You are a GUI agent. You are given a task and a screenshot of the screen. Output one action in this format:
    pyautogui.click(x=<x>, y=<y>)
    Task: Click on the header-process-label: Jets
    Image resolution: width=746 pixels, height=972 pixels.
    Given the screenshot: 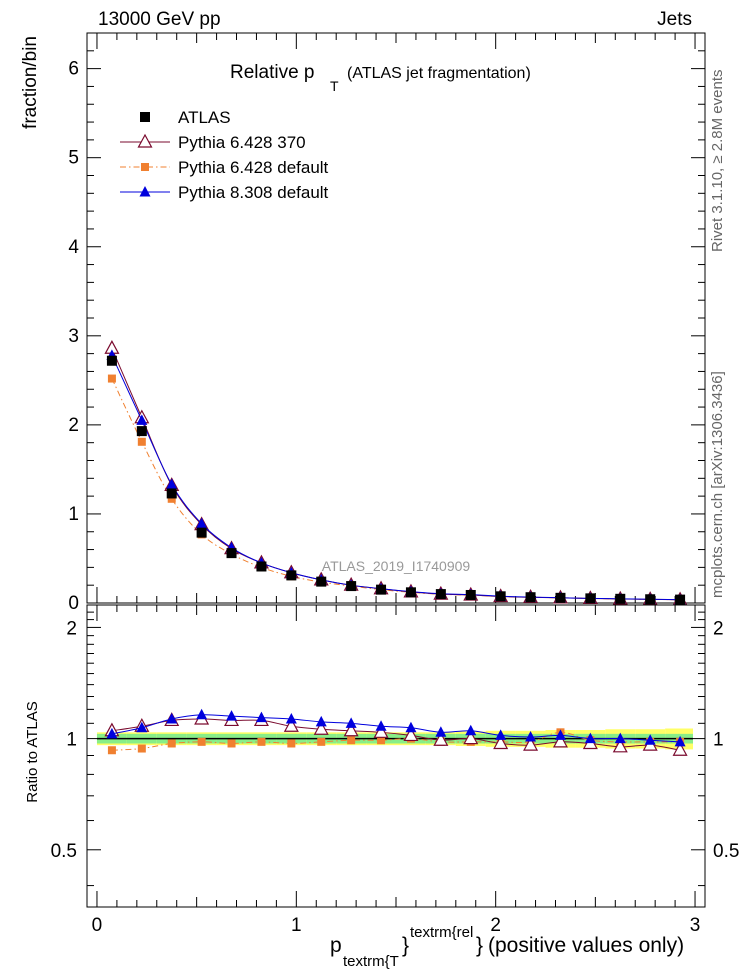 What is the action you would take?
    pyautogui.click(x=674, y=19)
    